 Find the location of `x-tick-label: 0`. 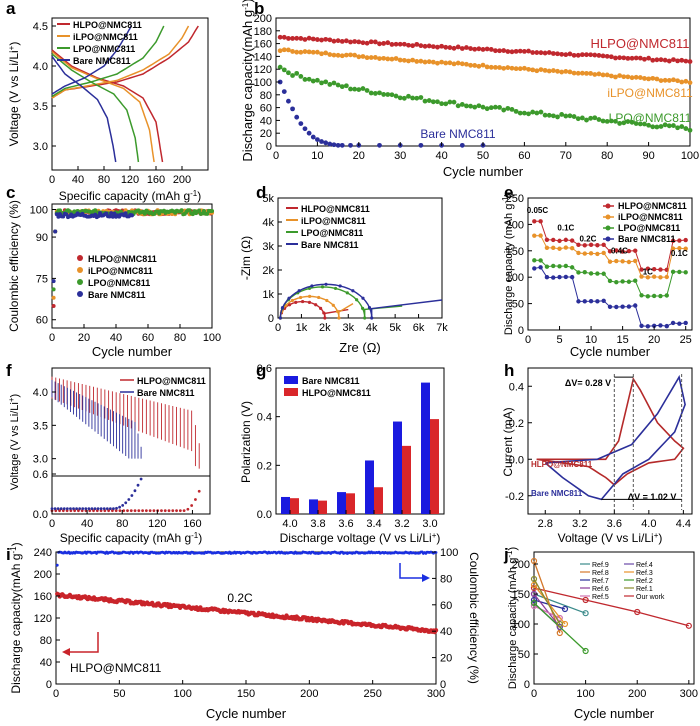

x-tick-label: 0 is located at coordinates (278, 328).